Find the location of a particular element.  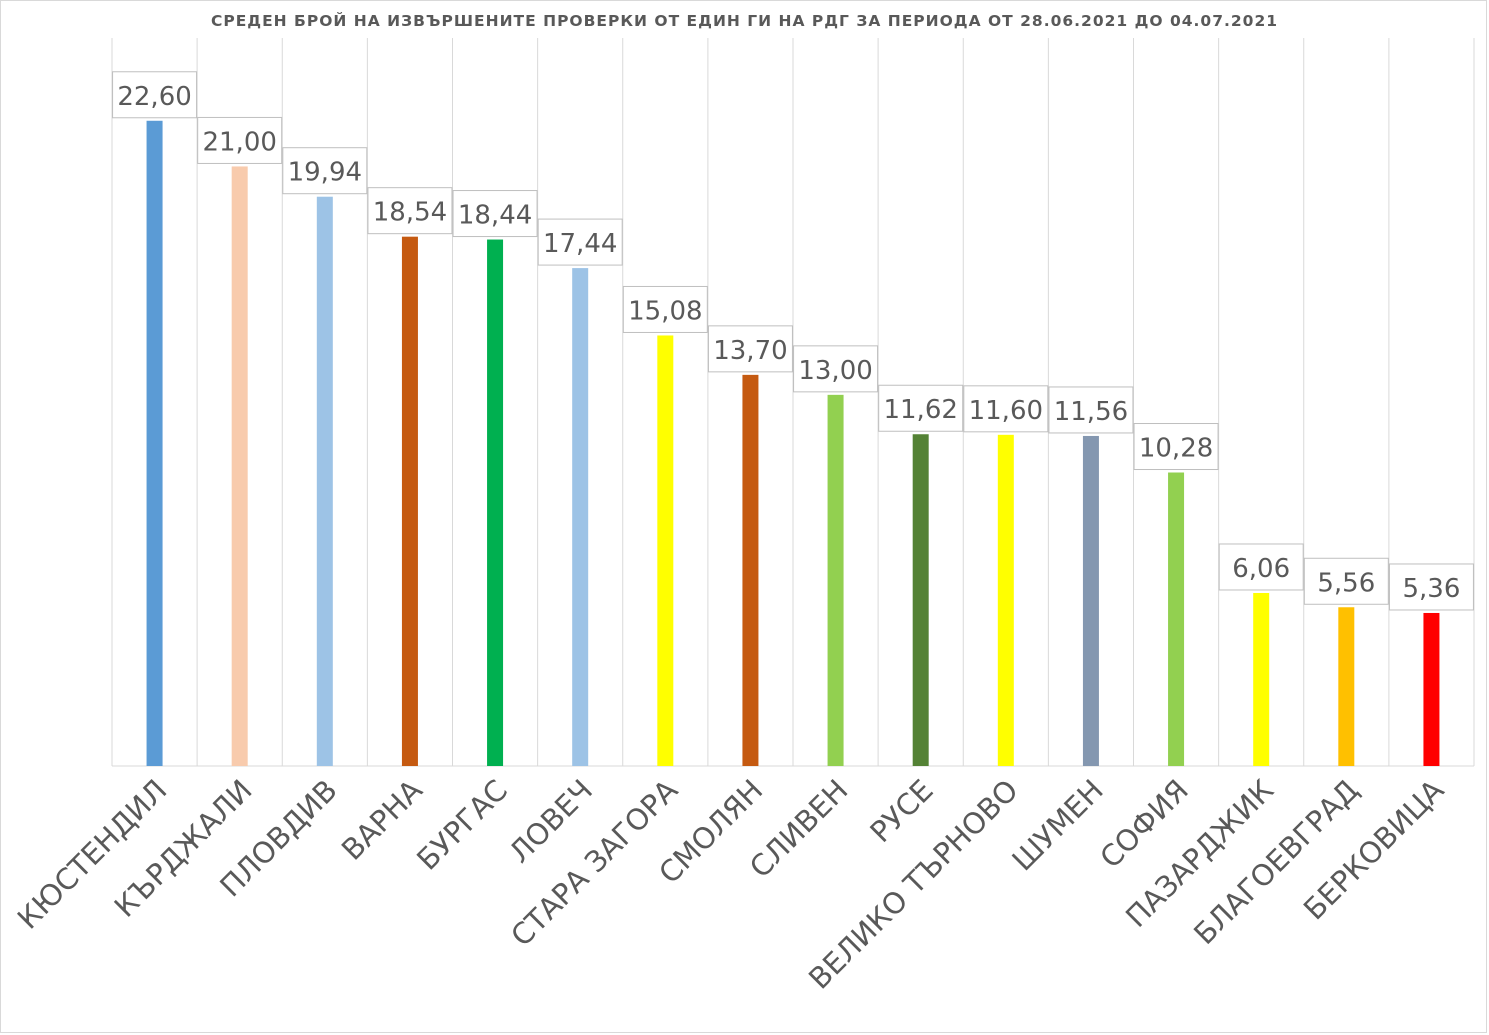

category-label: КЮСТЕНДИЛ is located at coordinates (92, 854).